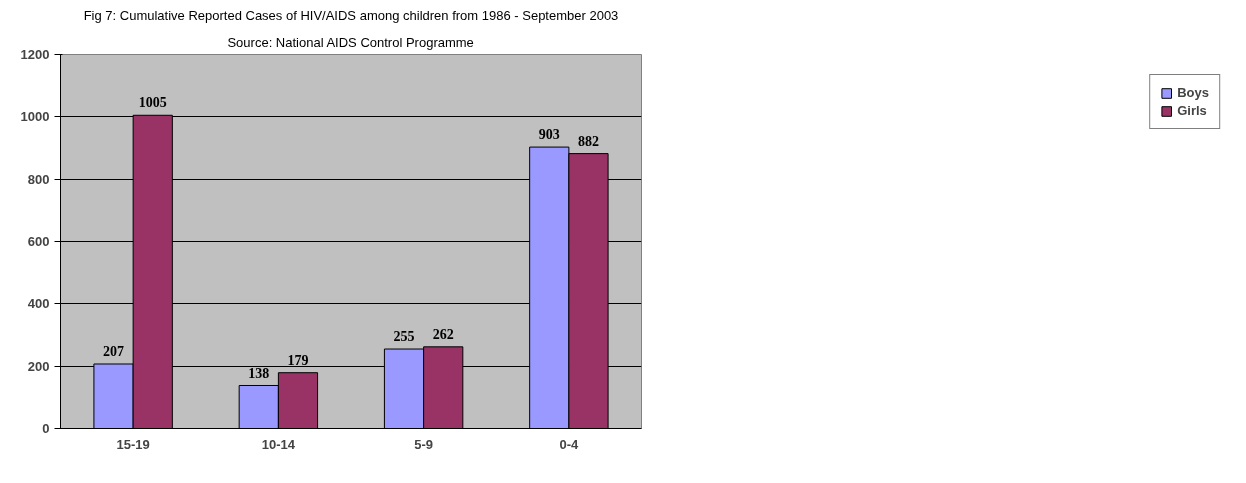 This screenshot has height=483, width=1246. Describe the element at coordinates (133, 444) in the screenshot. I see `x-tick-label: 15-19` at that location.